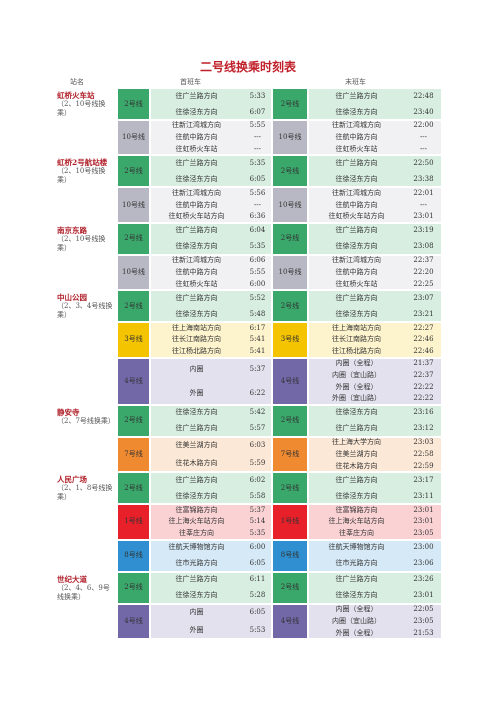 The height and width of the screenshot is (702, 496). Describe the element at coordinates (423, 246) in the screenshot. I see `time: 23:08` at that location.